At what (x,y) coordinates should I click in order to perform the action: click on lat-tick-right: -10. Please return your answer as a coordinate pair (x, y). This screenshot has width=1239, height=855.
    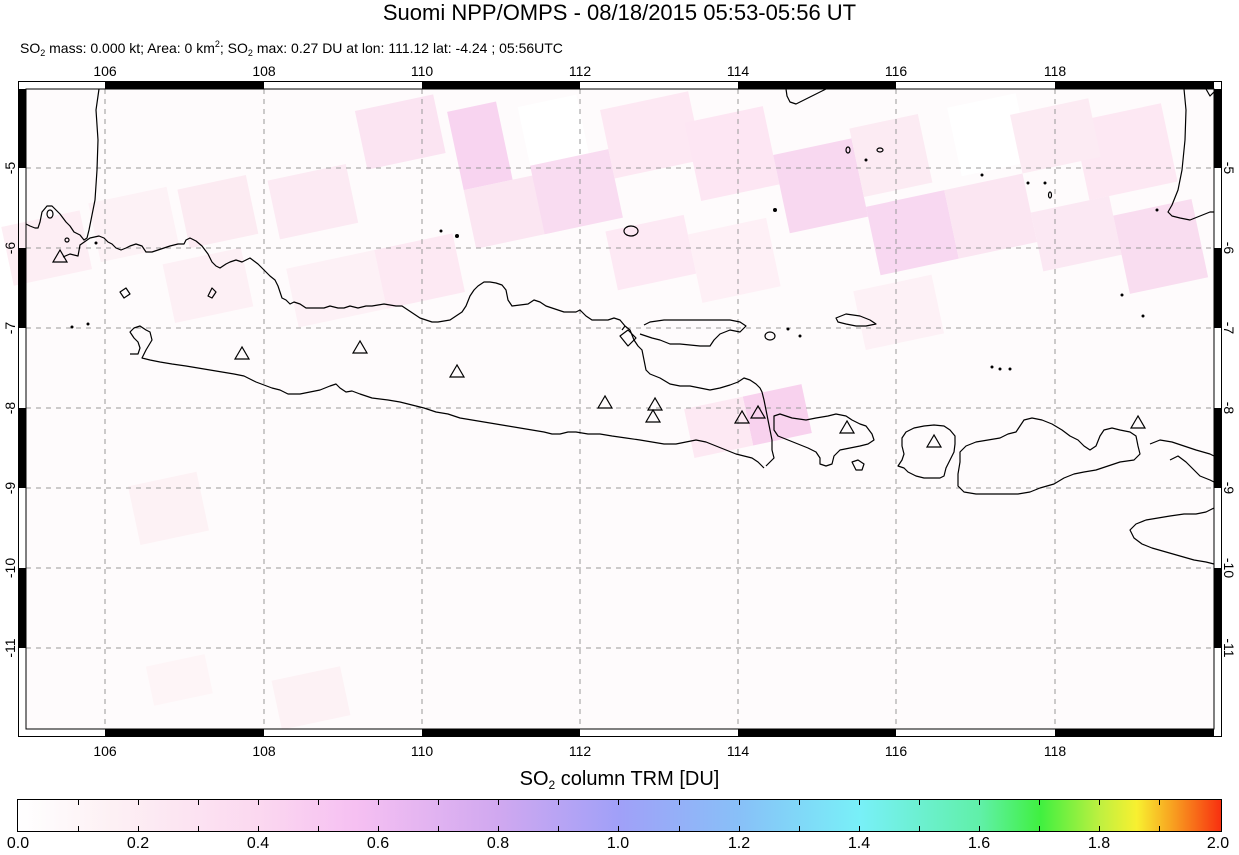
    Looking at the image, I should click on (1229, 568).